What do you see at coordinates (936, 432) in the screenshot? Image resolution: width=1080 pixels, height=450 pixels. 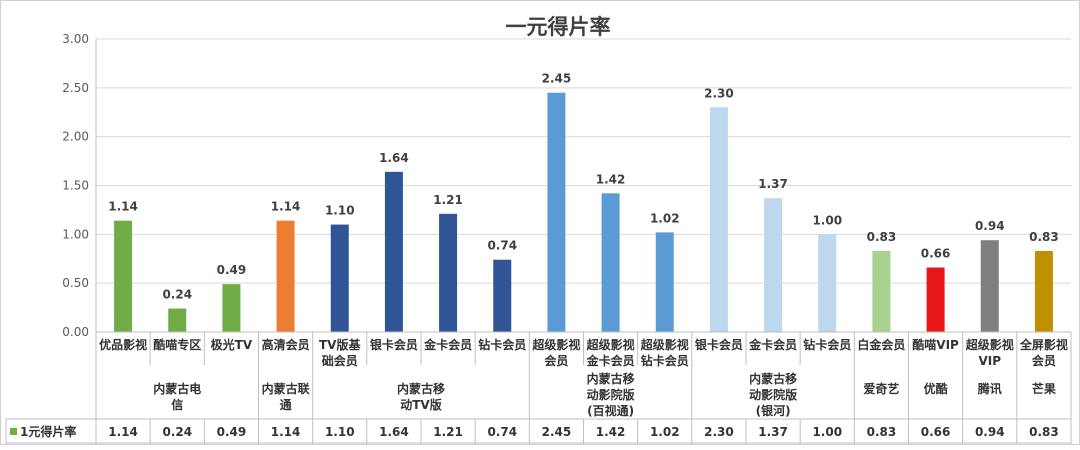 I see `table-value: 0.66` at bounding box center [936, 432].